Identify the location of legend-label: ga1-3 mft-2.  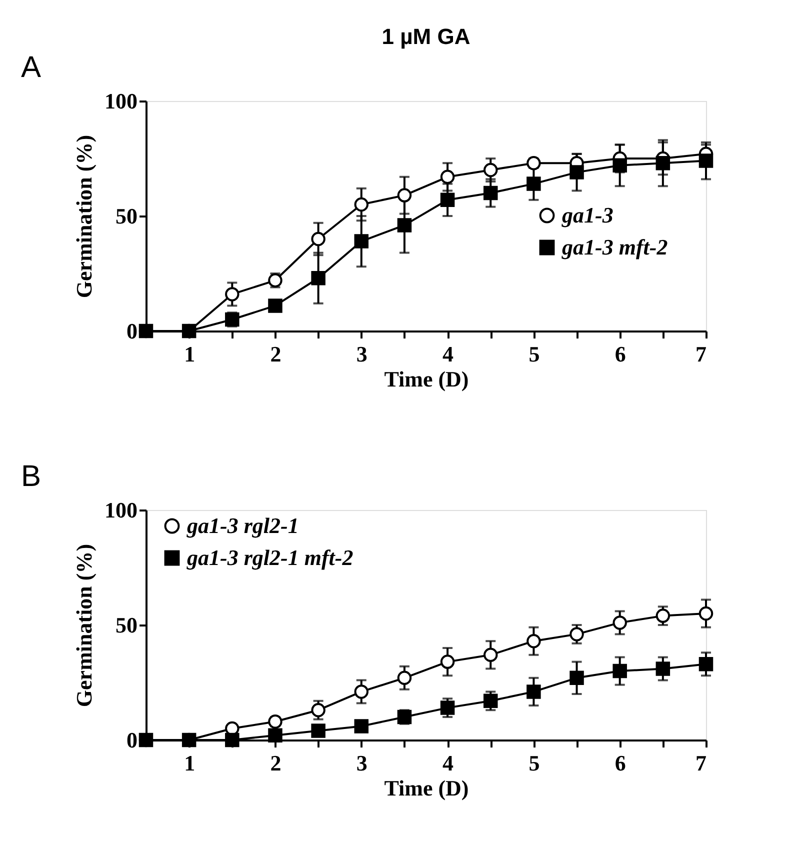
(614, 247).